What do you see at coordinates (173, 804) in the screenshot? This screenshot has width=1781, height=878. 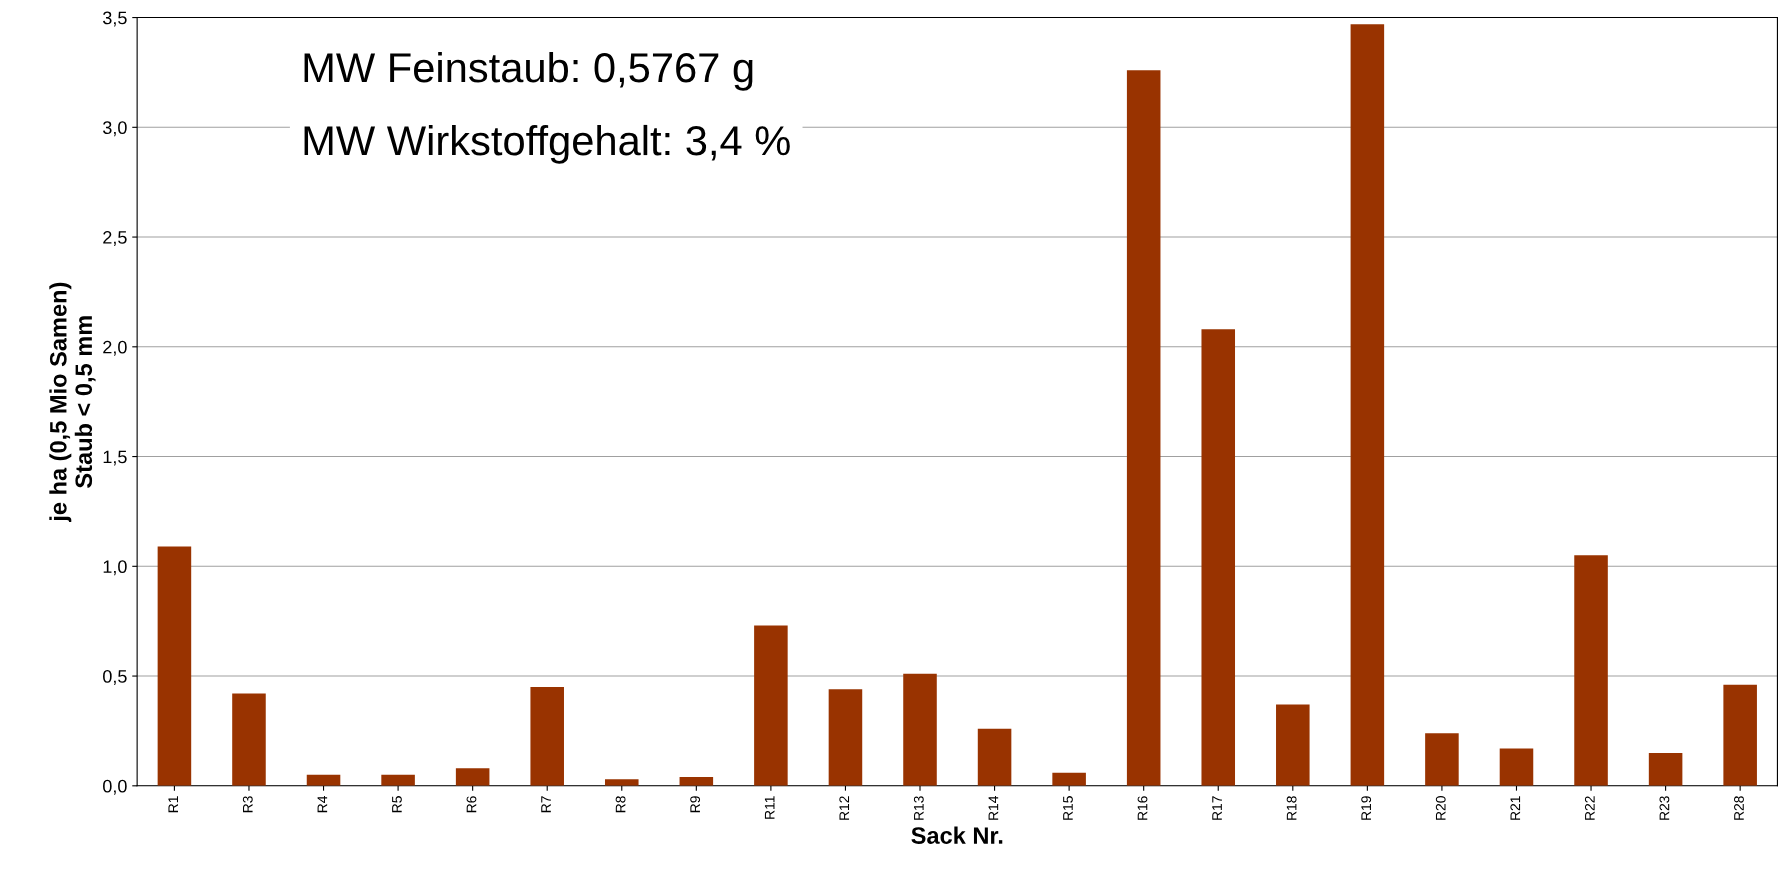 I see `x-tick-label: R1` at bounding box center [173, 804].